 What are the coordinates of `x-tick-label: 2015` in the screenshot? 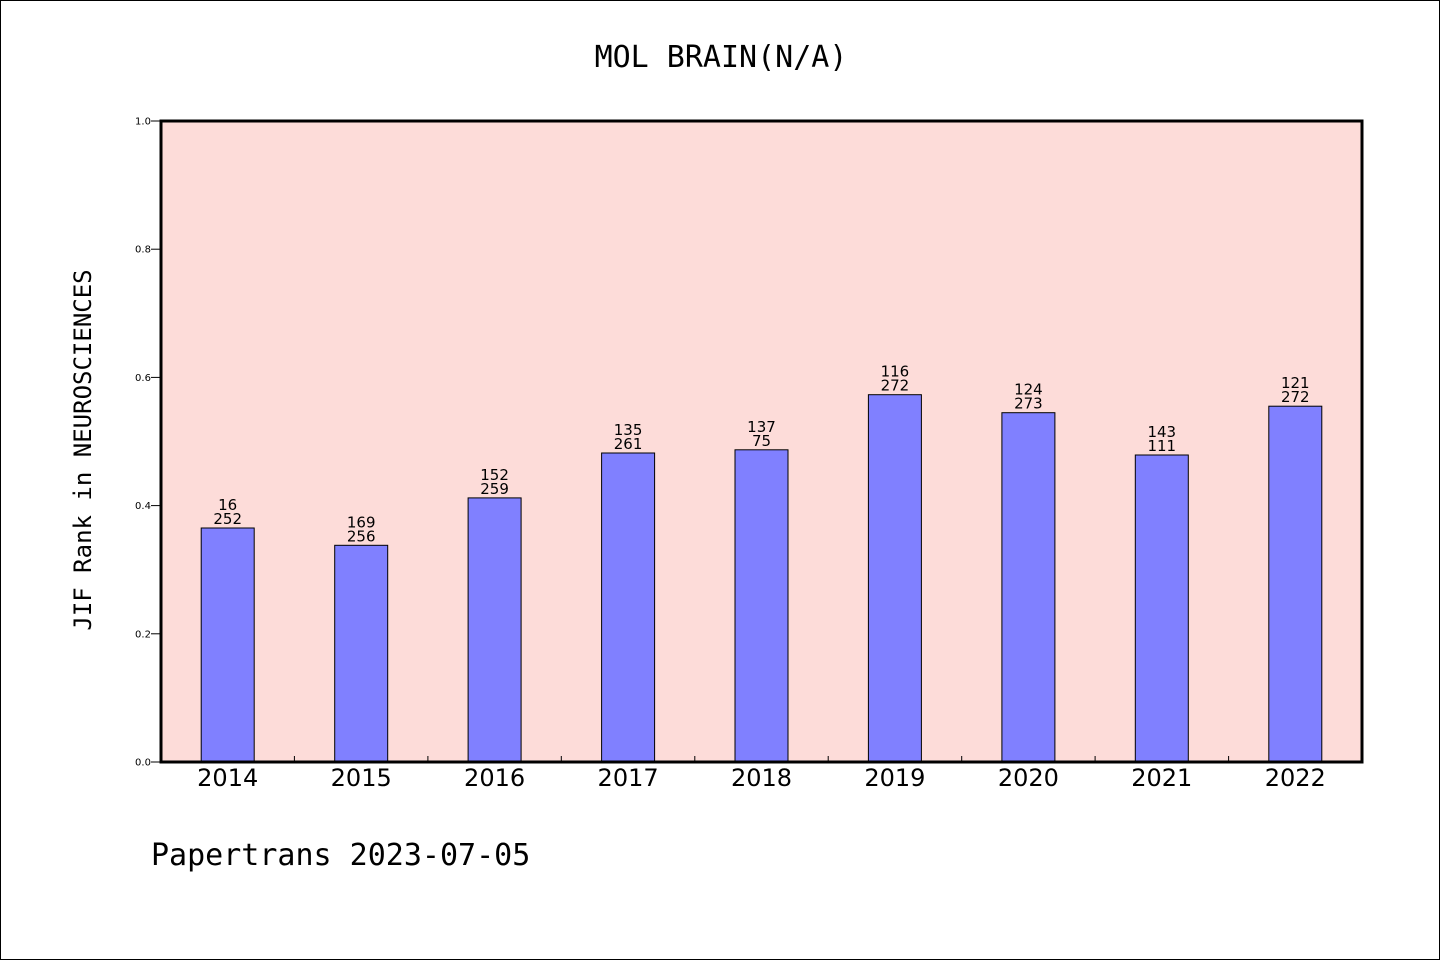 It's located at (361, 778).